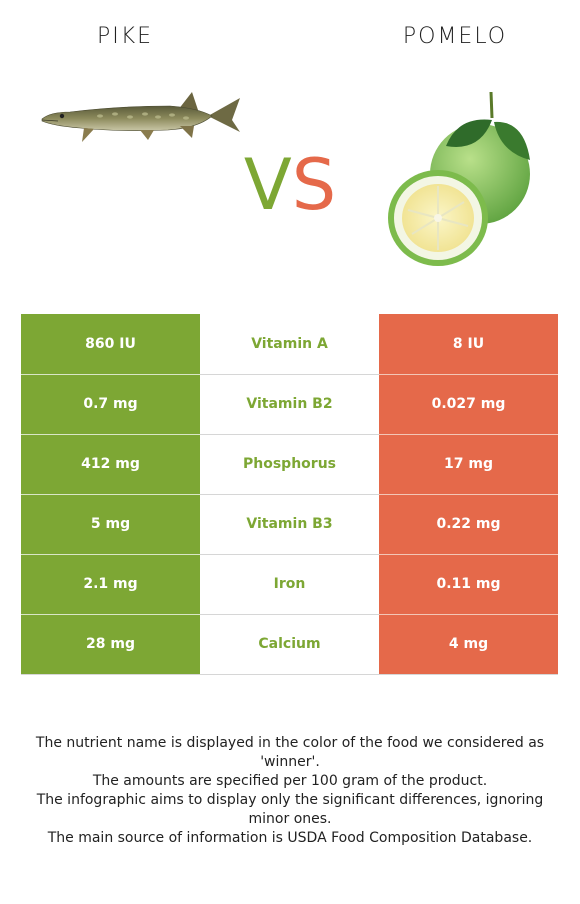 The image size is (580, 904). Describe the element at coordinates (468, 464) in the screenshot. I see `pomelo-value: 17 mg` at that location.